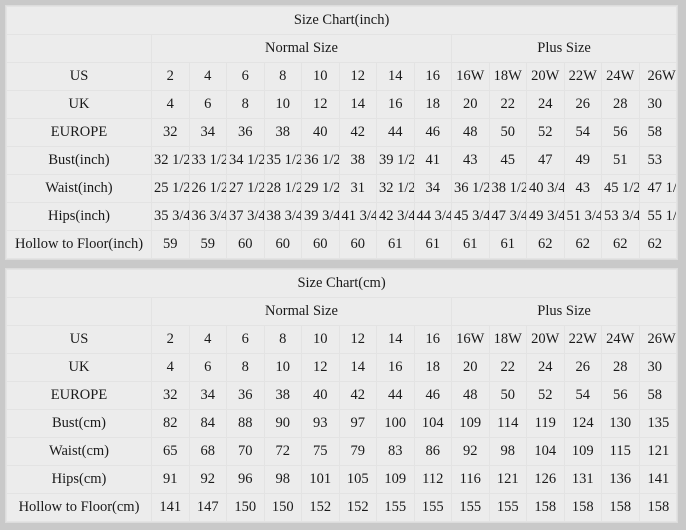 The width and height of the screenshot is (686, 530). What do you see at coordinates (79, 216) in the screenshot?
I see `row-label-hips-inch: Hips(inch)` at bounding box center [79, 216].